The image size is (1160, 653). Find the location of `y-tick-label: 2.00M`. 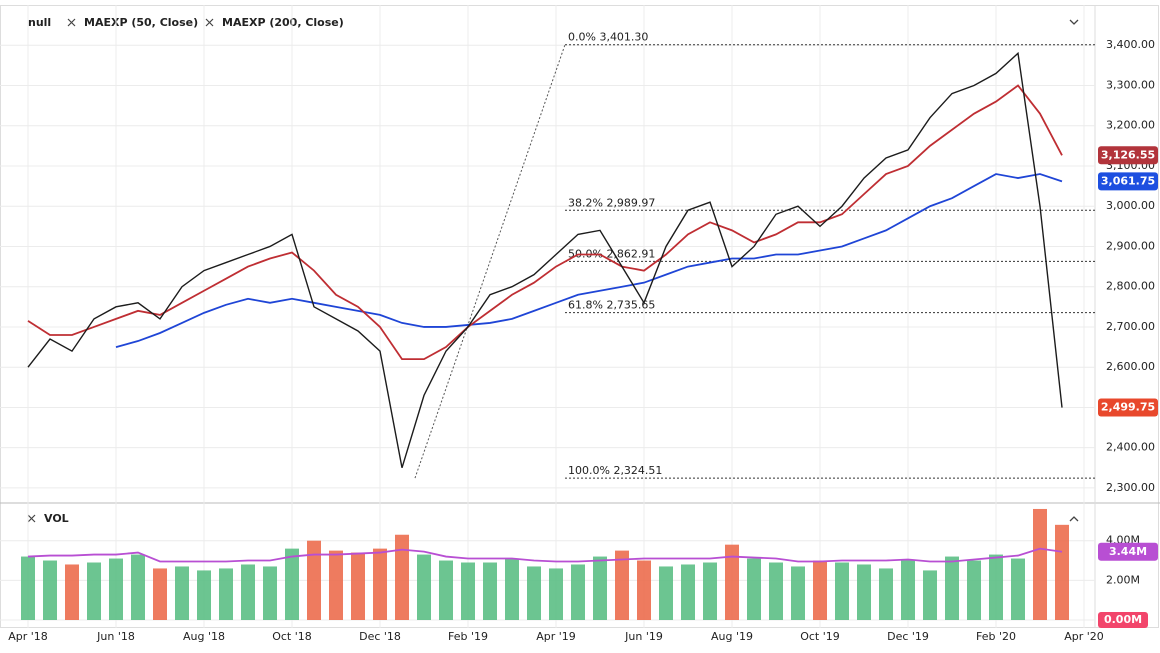

y-tick-label: 2.00M is located at coordinates (1123, 579).